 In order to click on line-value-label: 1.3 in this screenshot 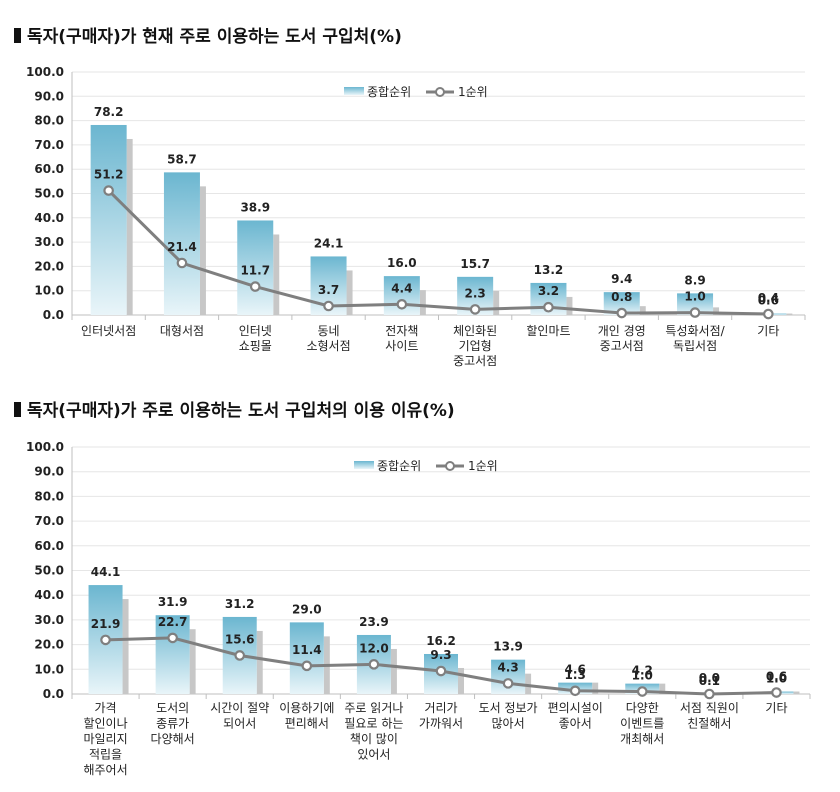, I will do `click(575, 675)`.